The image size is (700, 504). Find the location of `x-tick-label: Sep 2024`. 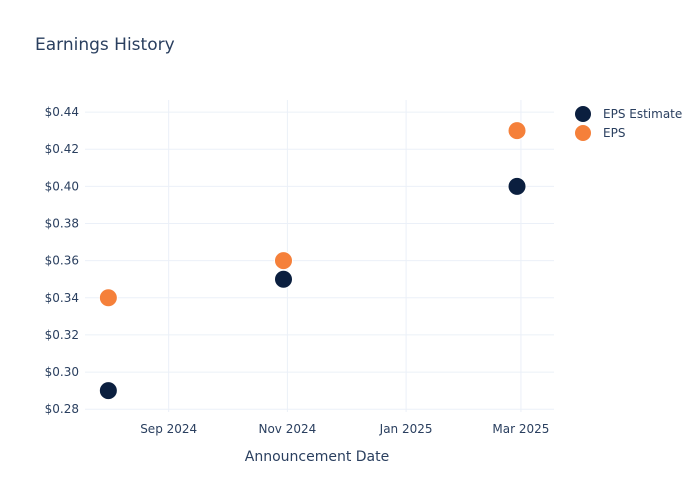

x-tick-label: Sep 2024 is located at coordinates (168, 429).